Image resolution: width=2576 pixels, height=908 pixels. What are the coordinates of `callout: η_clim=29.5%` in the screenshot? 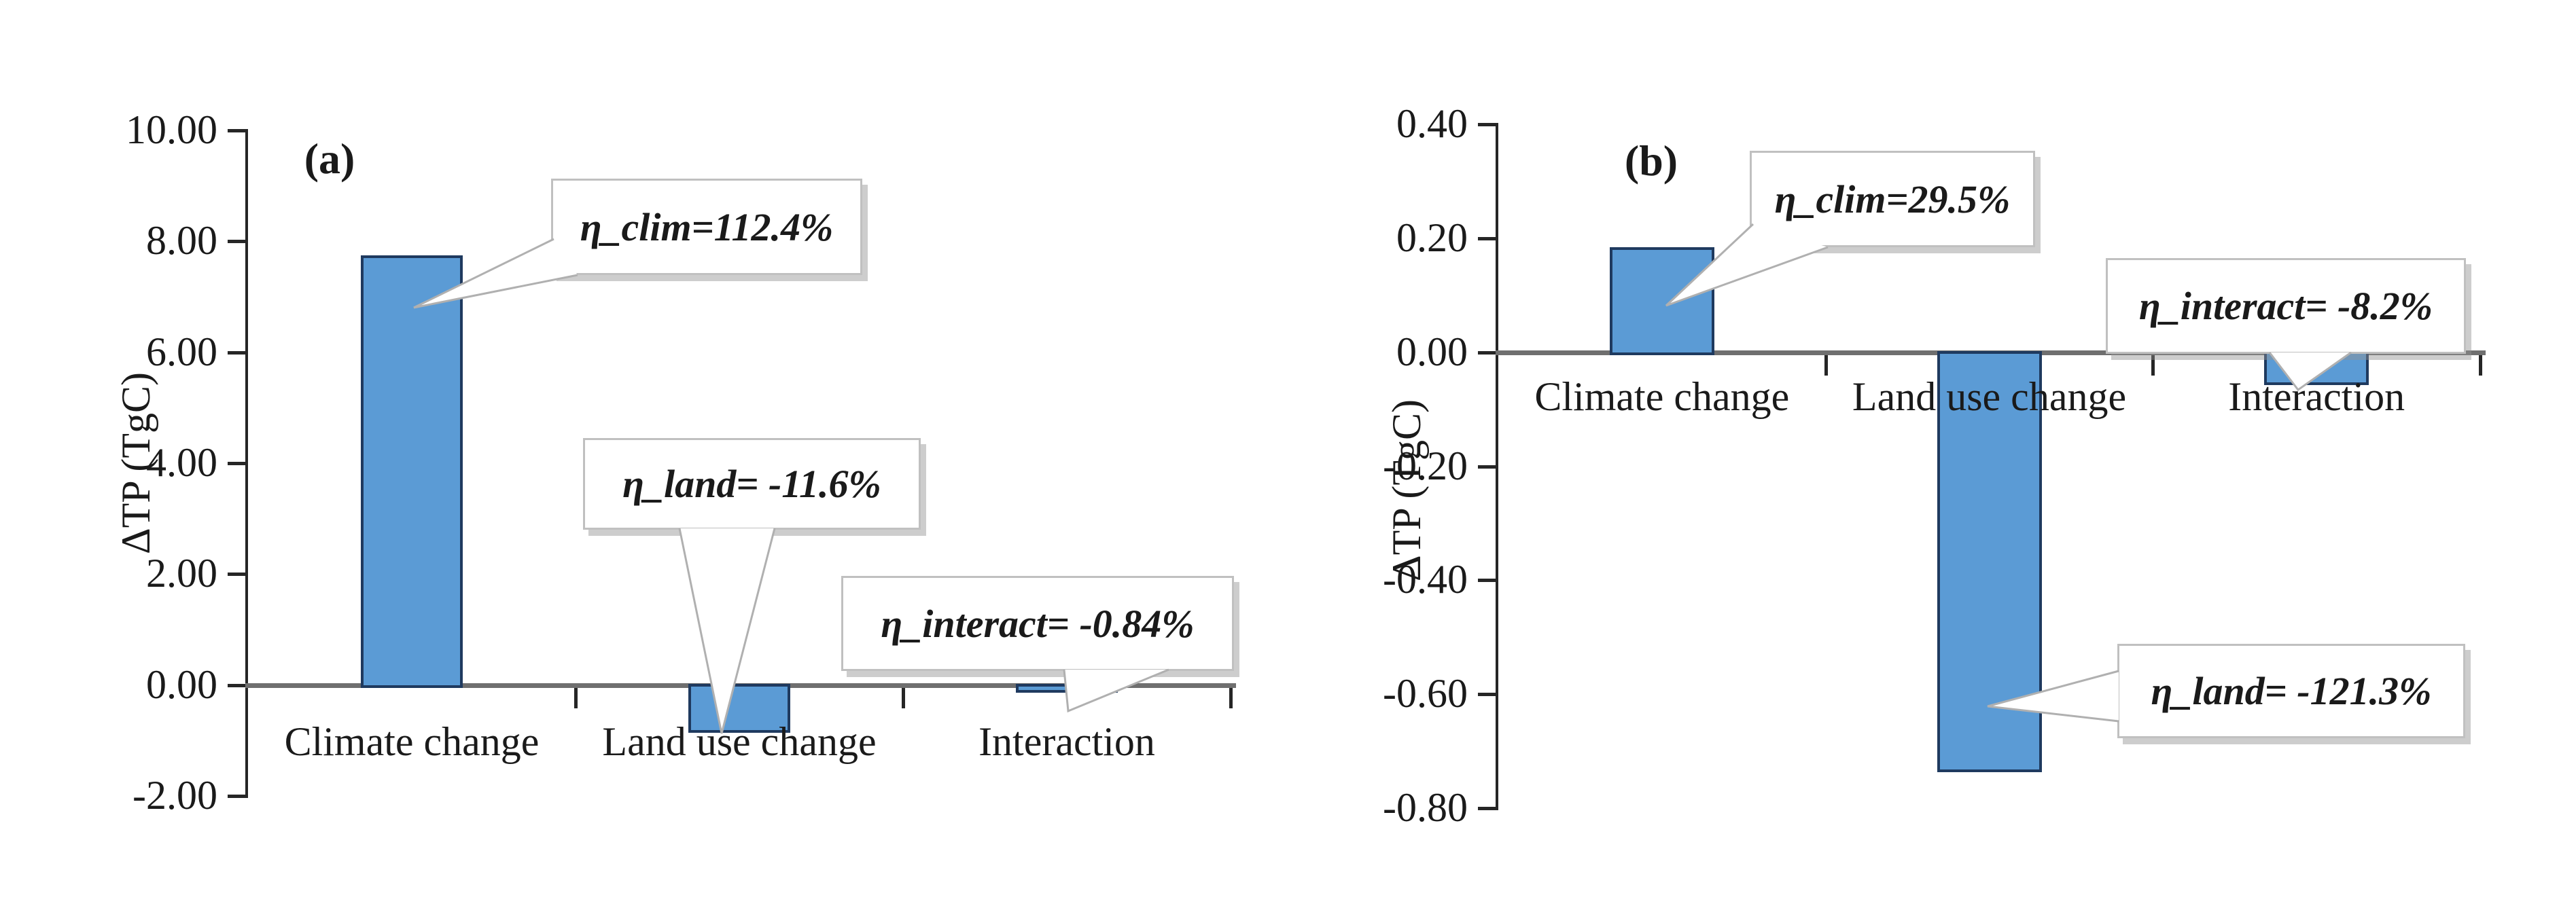 It's located at (1892, 199).